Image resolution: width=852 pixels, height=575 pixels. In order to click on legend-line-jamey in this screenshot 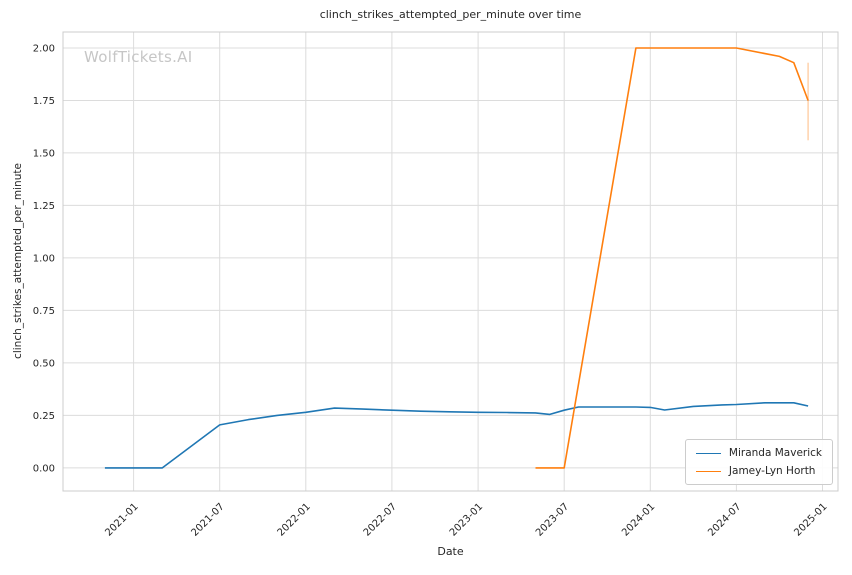, I will do `click(708, 471)`.